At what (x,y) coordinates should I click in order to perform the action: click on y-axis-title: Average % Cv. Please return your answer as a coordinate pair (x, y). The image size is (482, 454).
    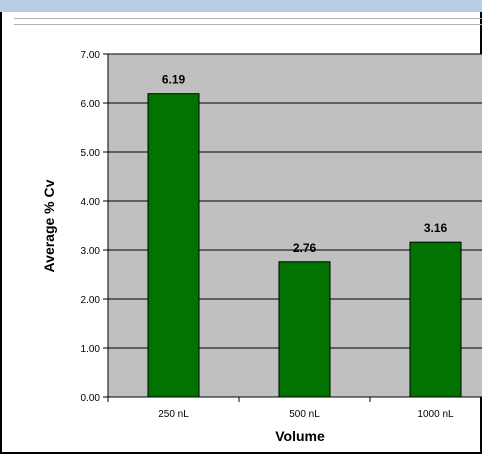
    Looking at the image, I should click on (49, 225).